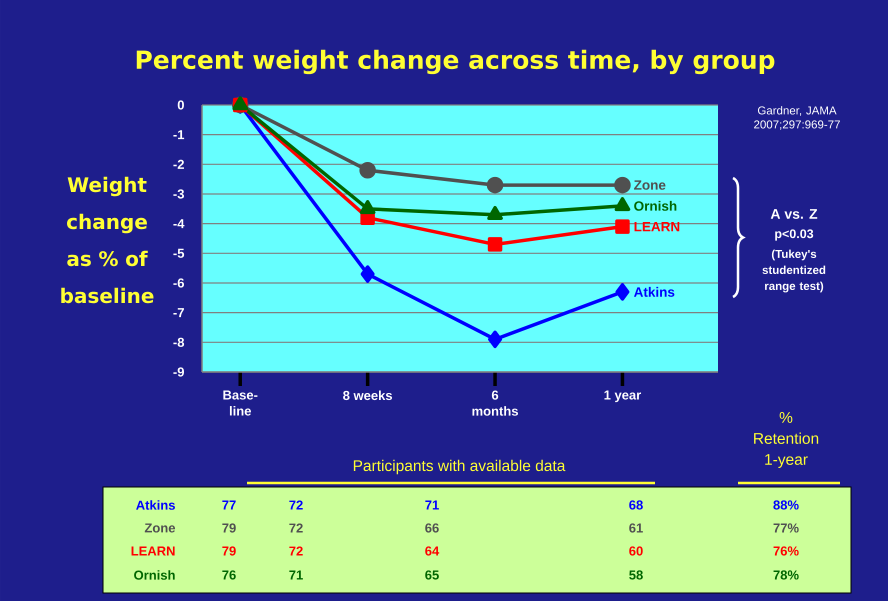  I want to click on text: Ornish, so click(154, 575).